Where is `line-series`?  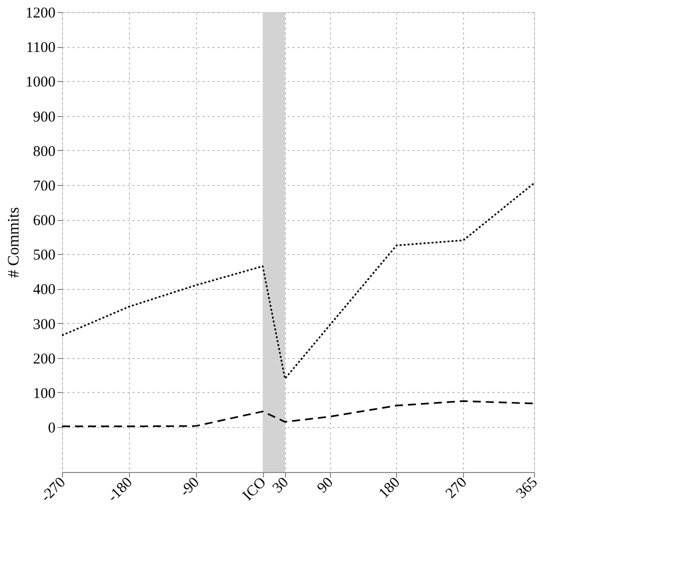 line-series is located at coordinates (298, 414).